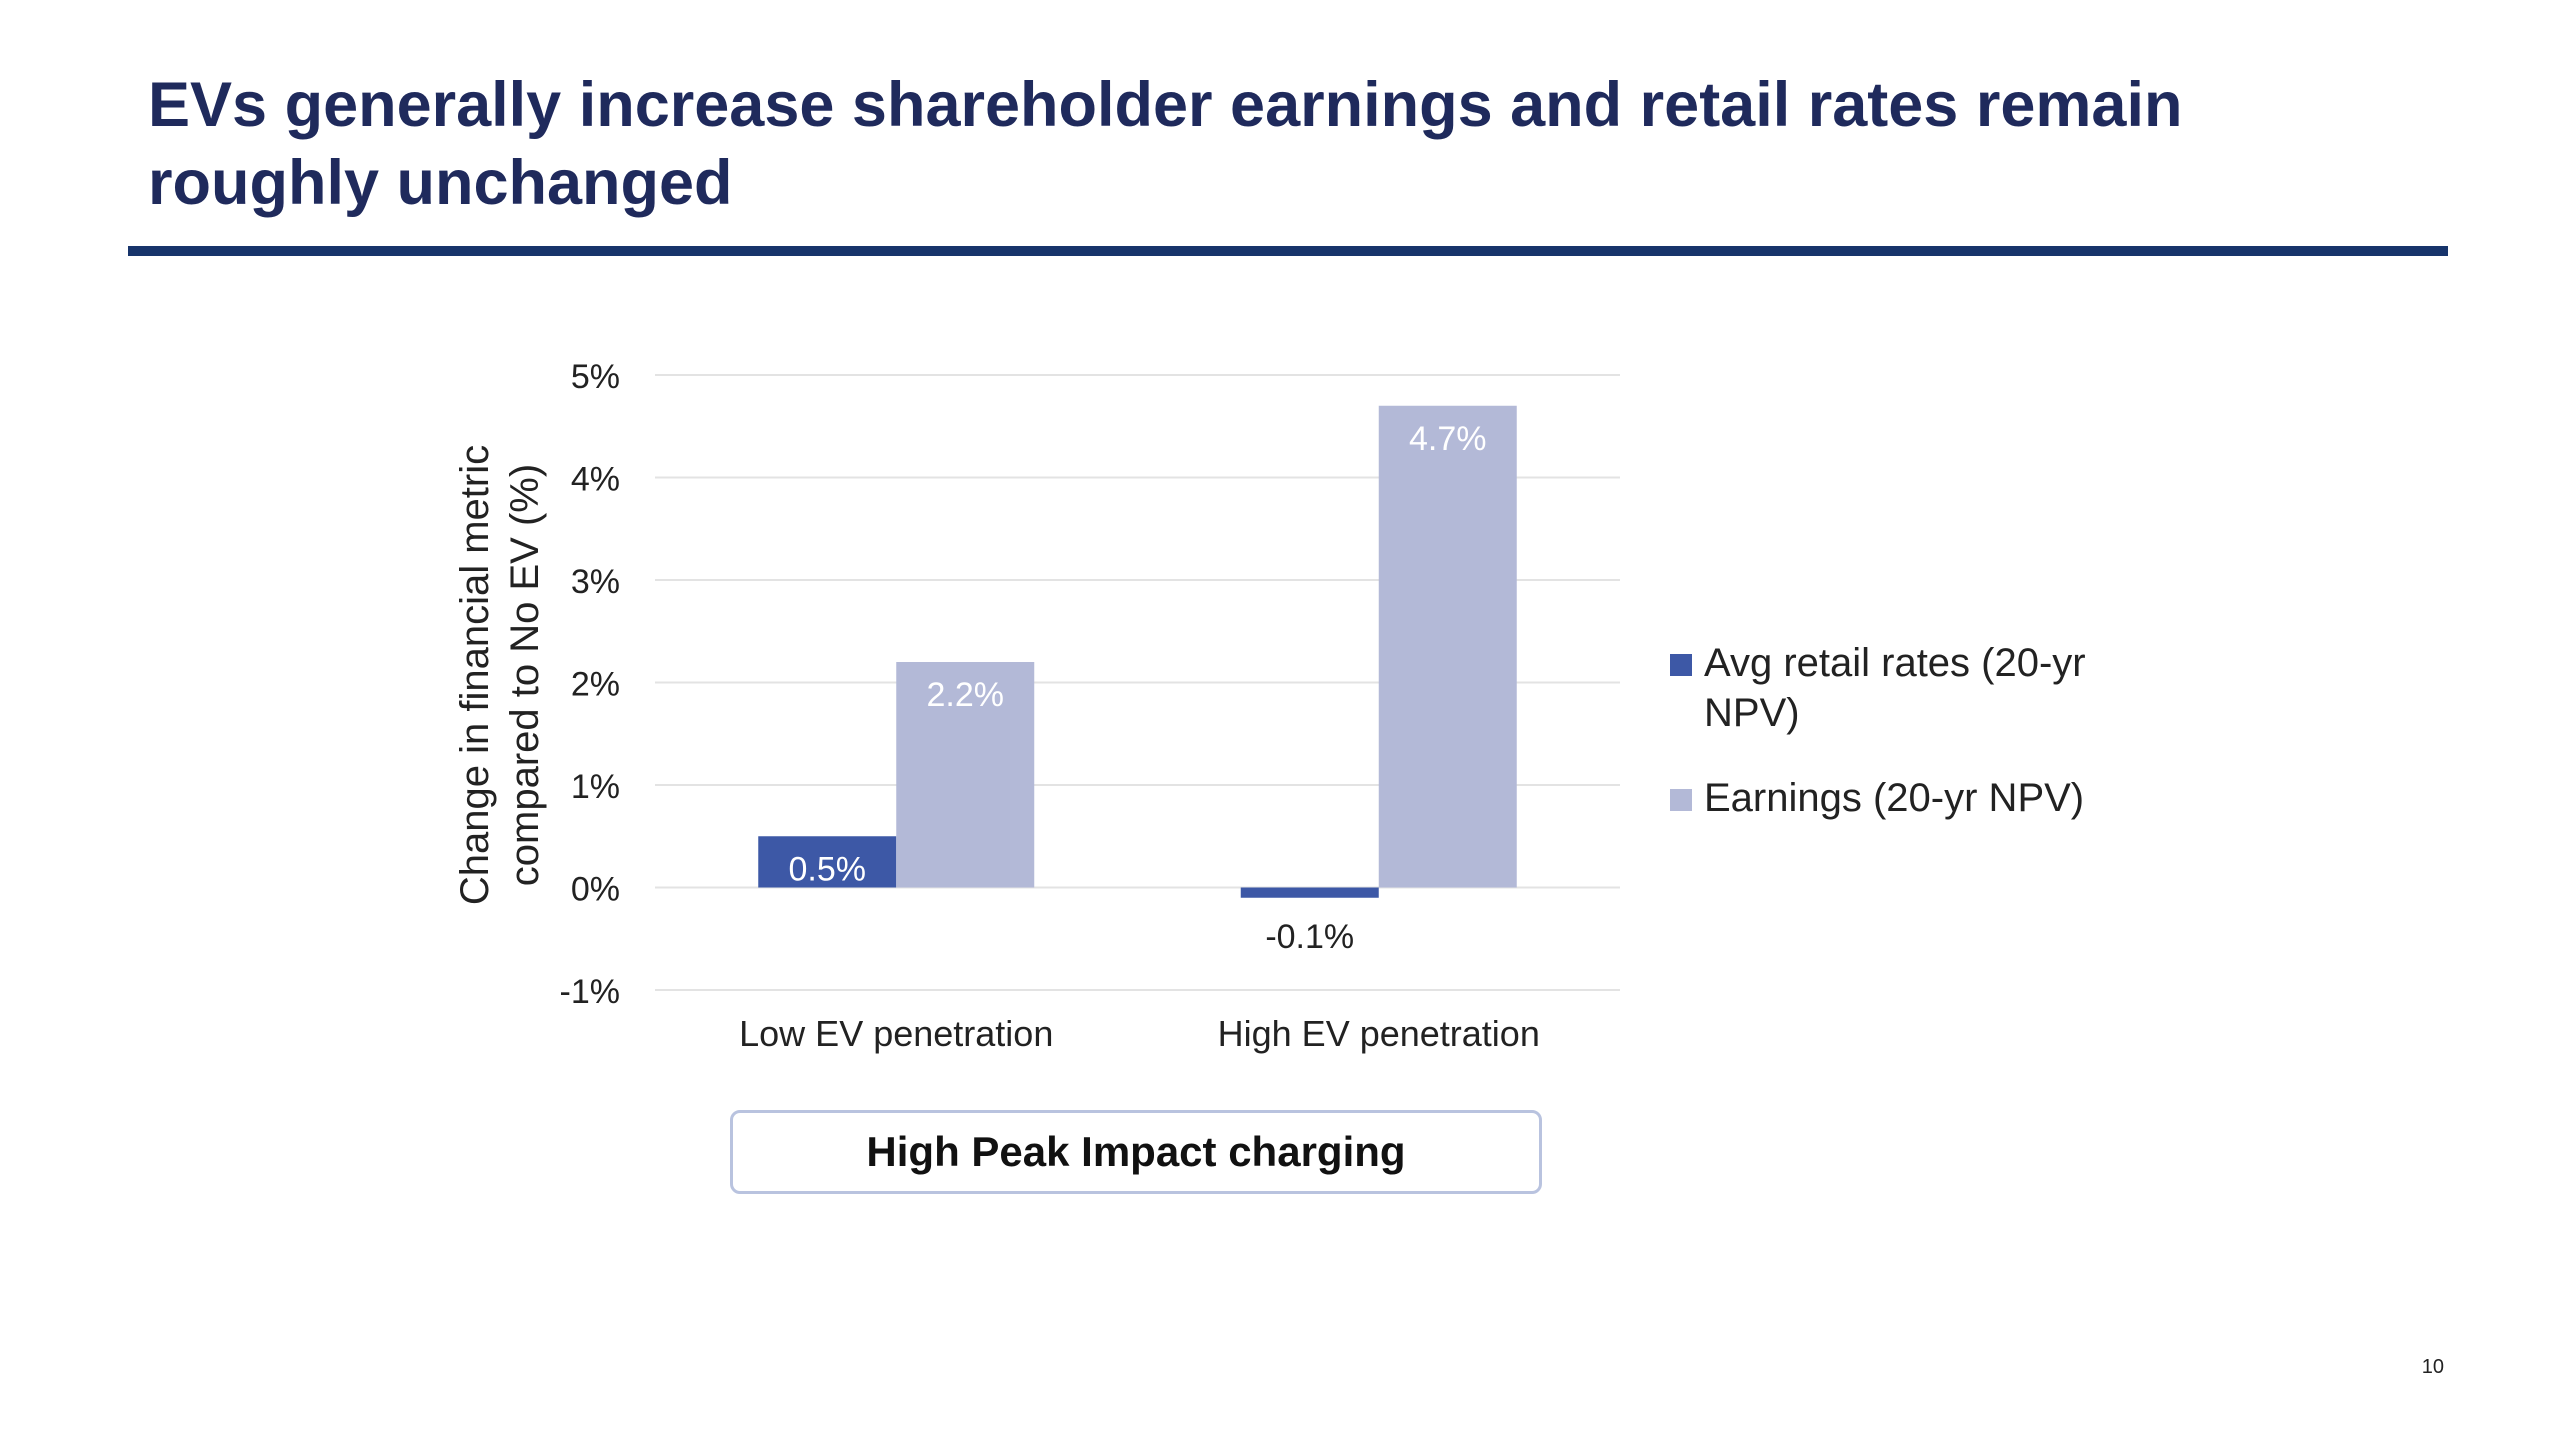 This screenshot has width=2560, height=1440. What do you see at coordinates (896, 1033) in the screenshot?
I see `x-category-label-0: Low EV penetration` at bounding box center [896, 1033].